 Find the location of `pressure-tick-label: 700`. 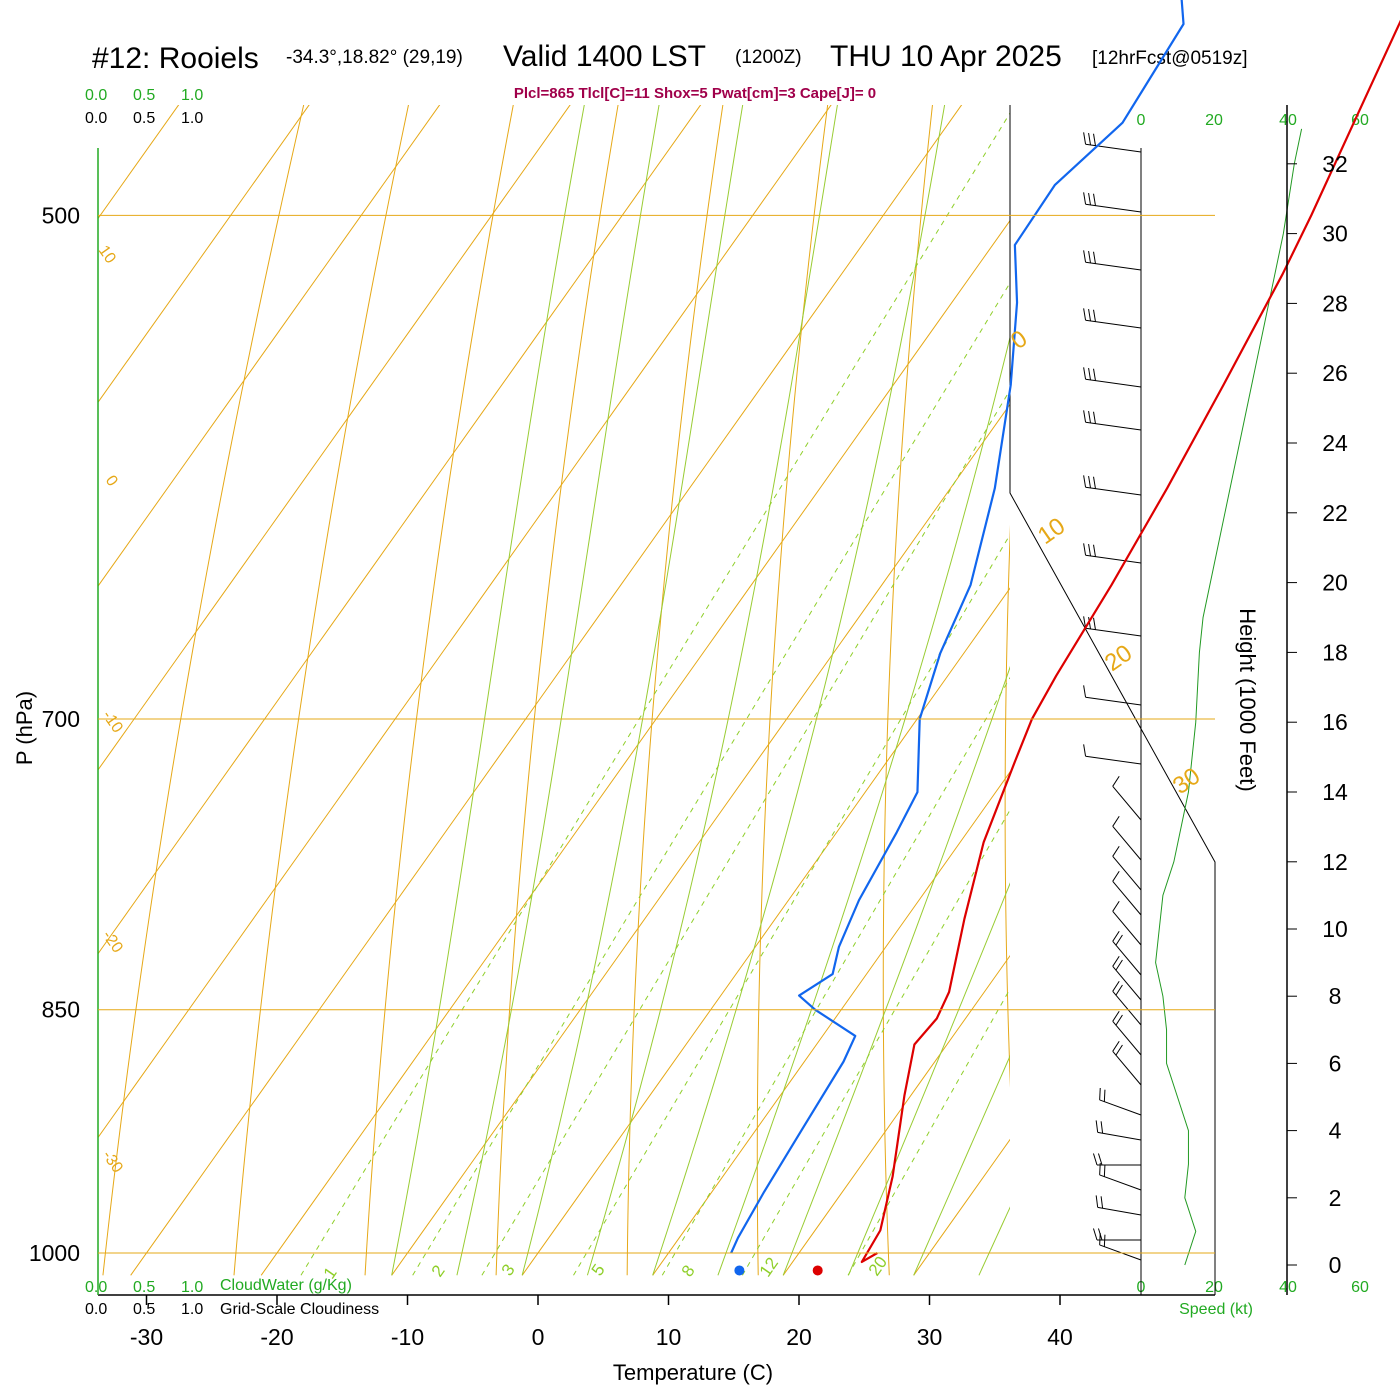

pressure-tick-label: 700 is located at coordinates (61, 719).